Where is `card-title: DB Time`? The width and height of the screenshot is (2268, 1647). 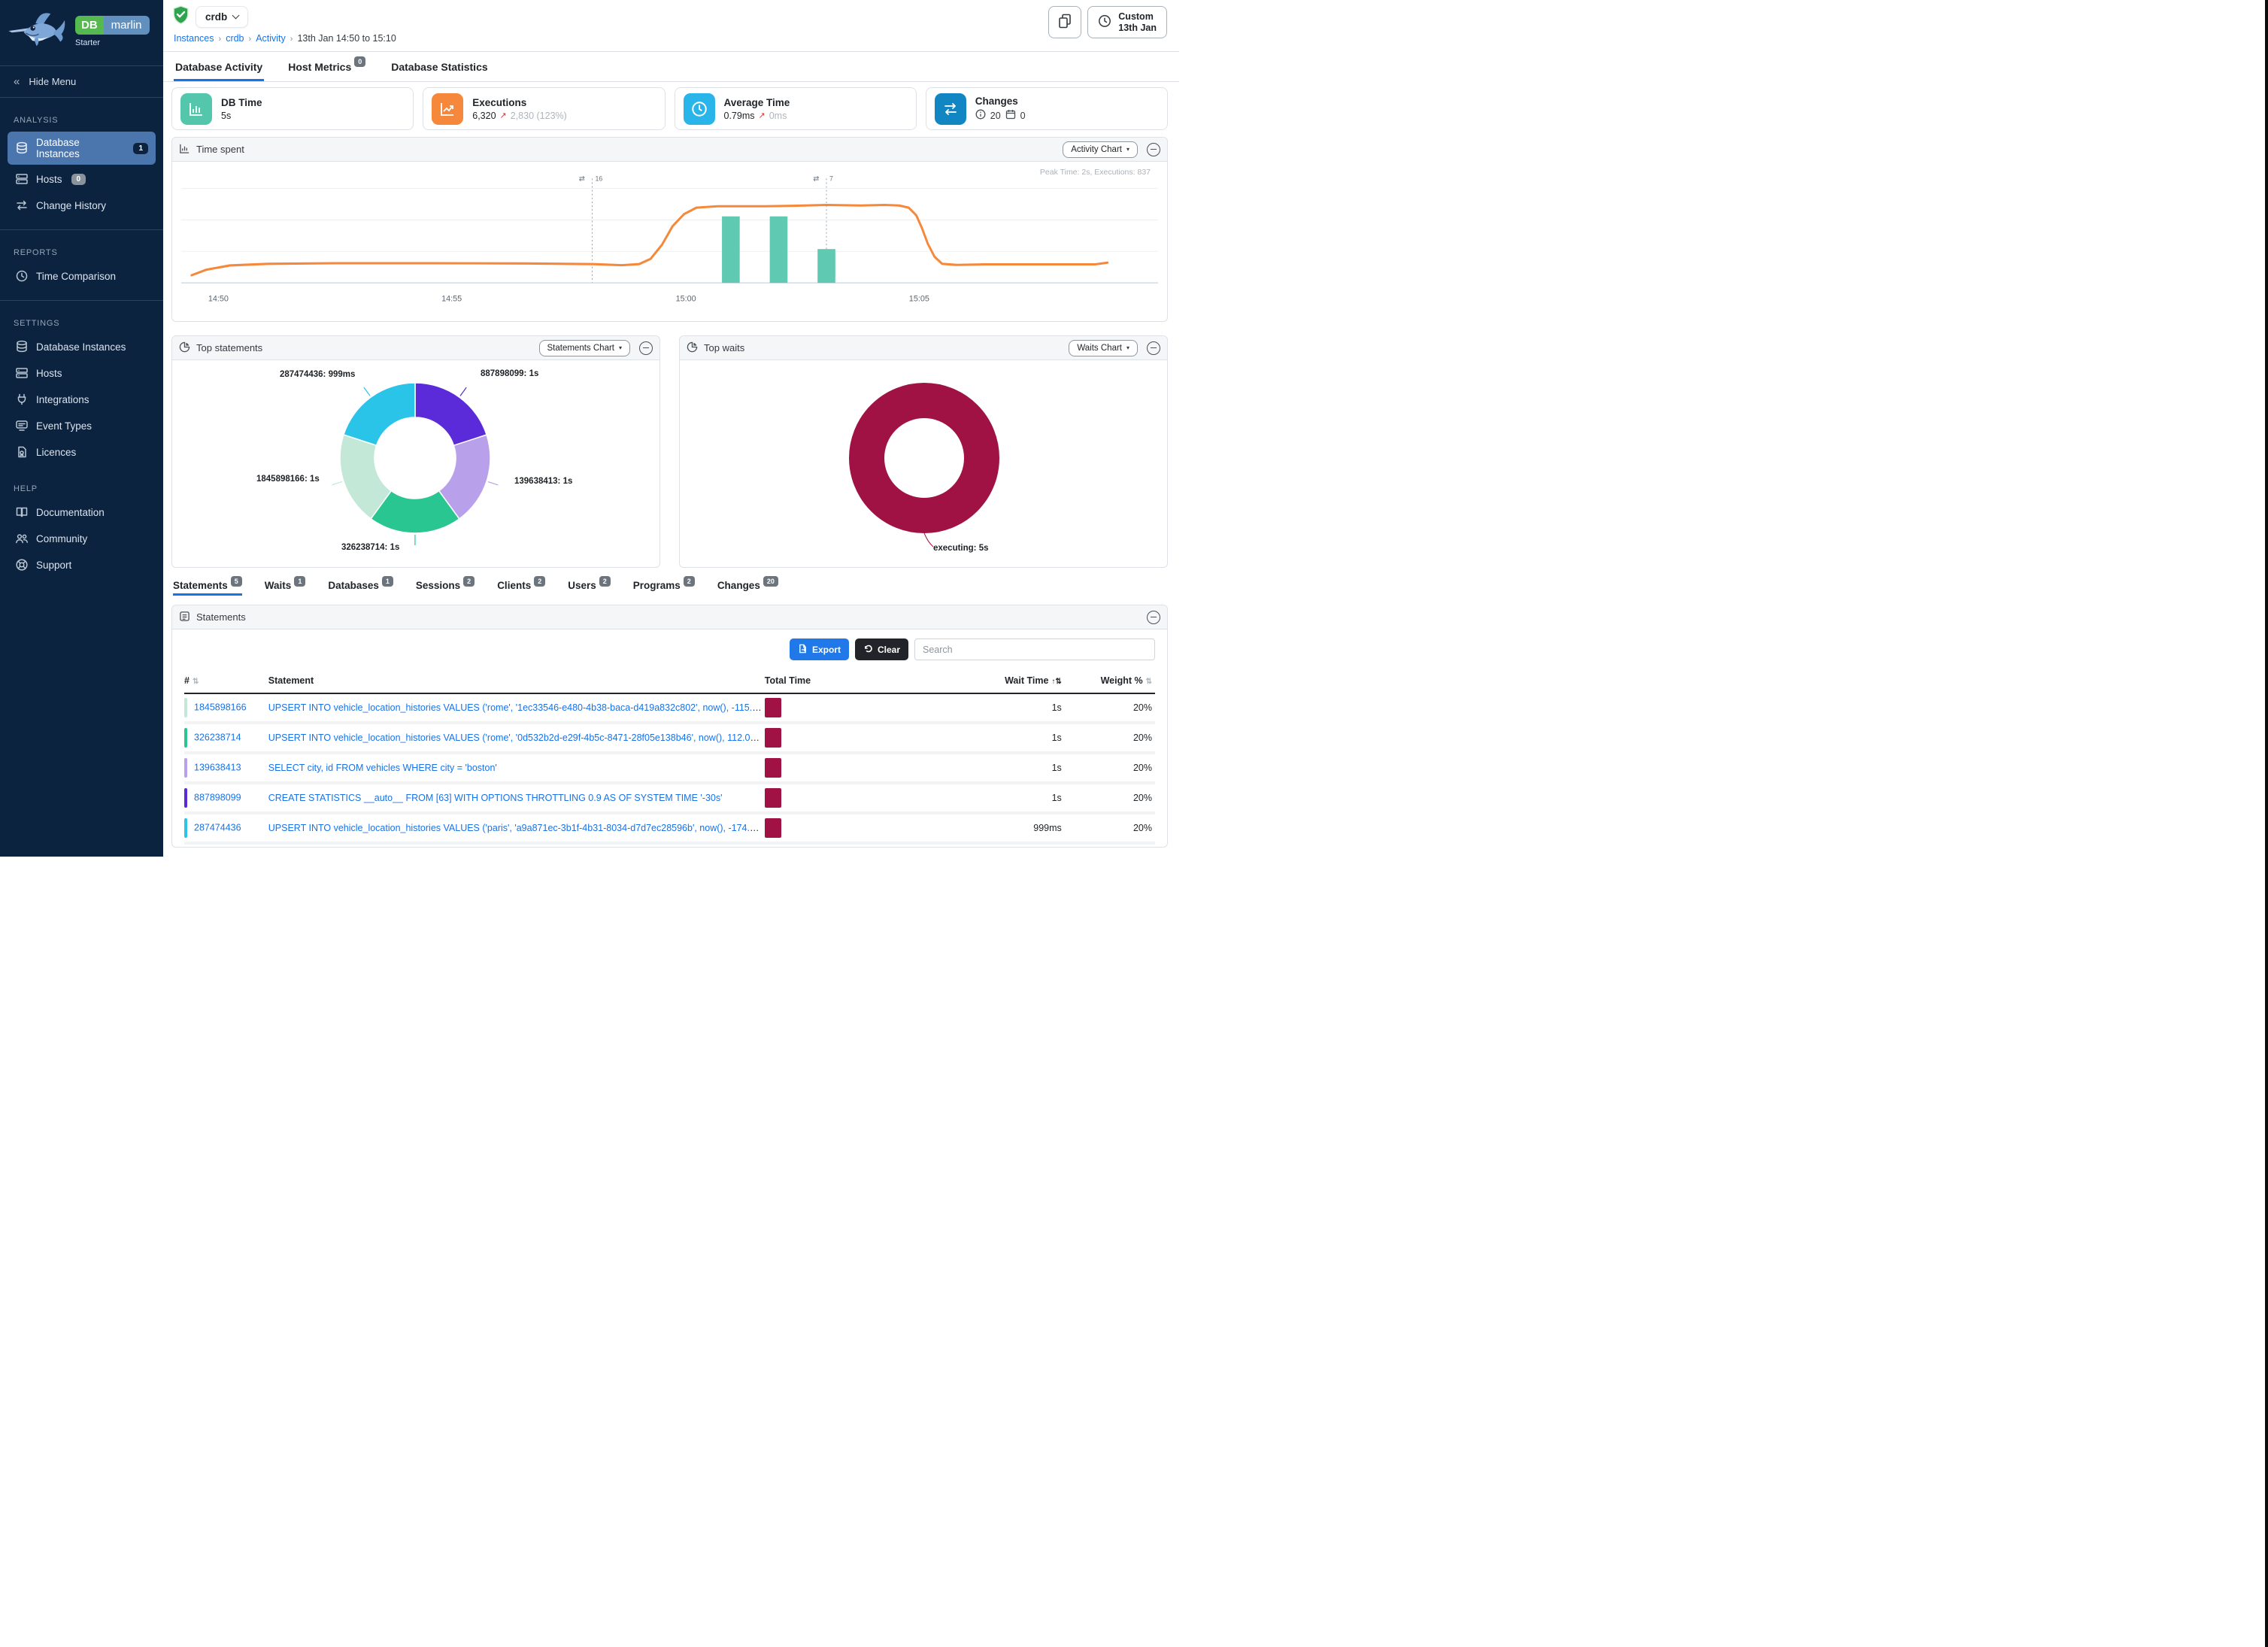
card-title: DB Time is located at coordinates (241, 102).